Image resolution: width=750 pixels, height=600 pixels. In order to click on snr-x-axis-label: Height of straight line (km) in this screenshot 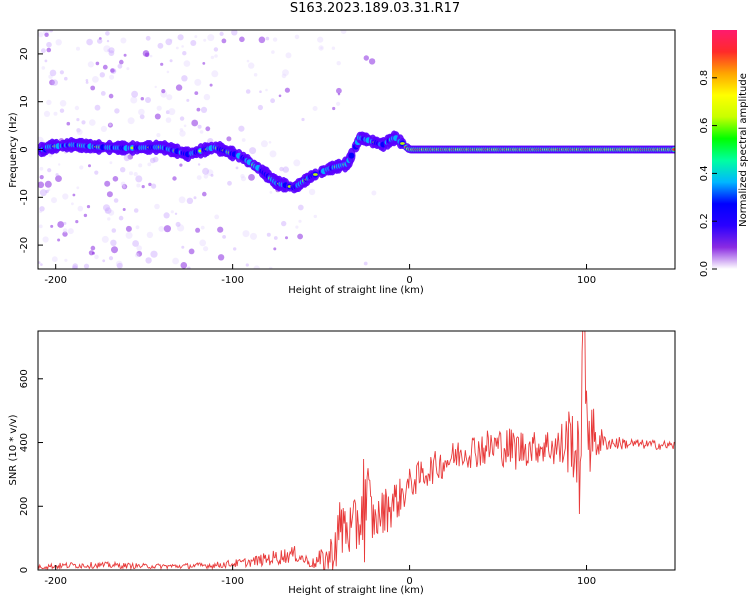, I will do `click(356, 590)`.